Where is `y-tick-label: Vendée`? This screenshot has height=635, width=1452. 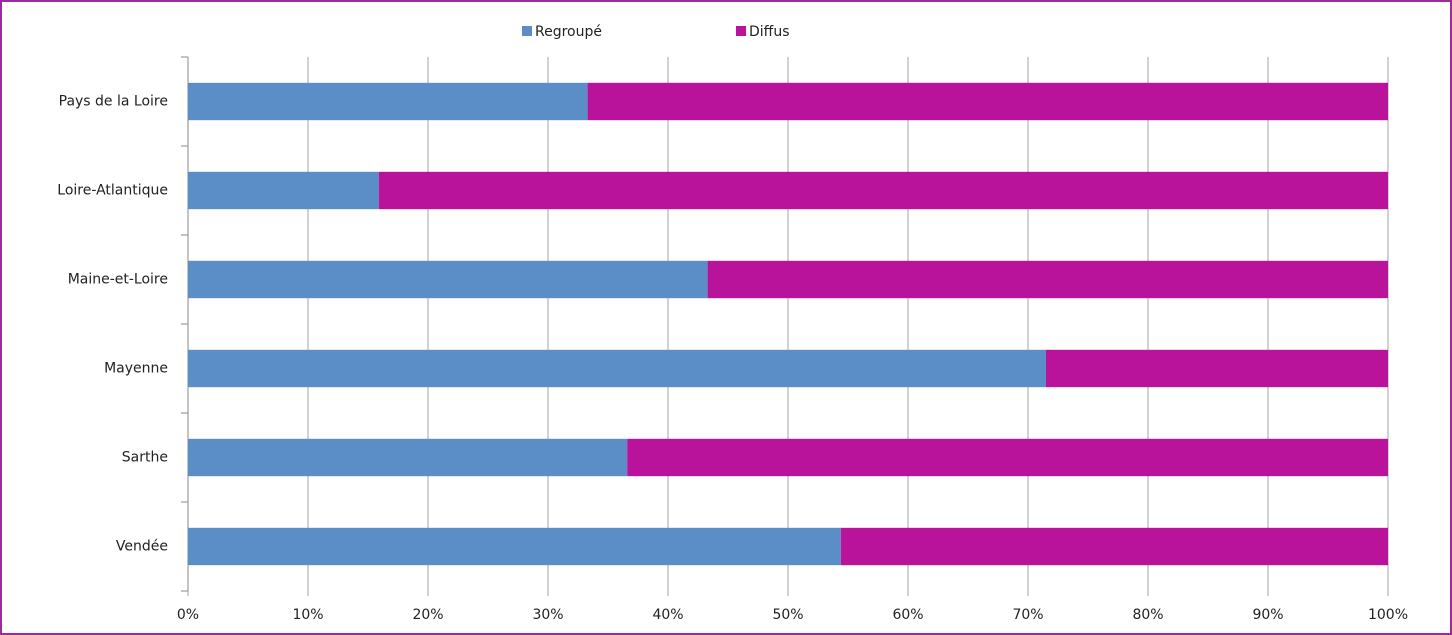
y-tick-label: Vendée is located at coordinates (142, 547).